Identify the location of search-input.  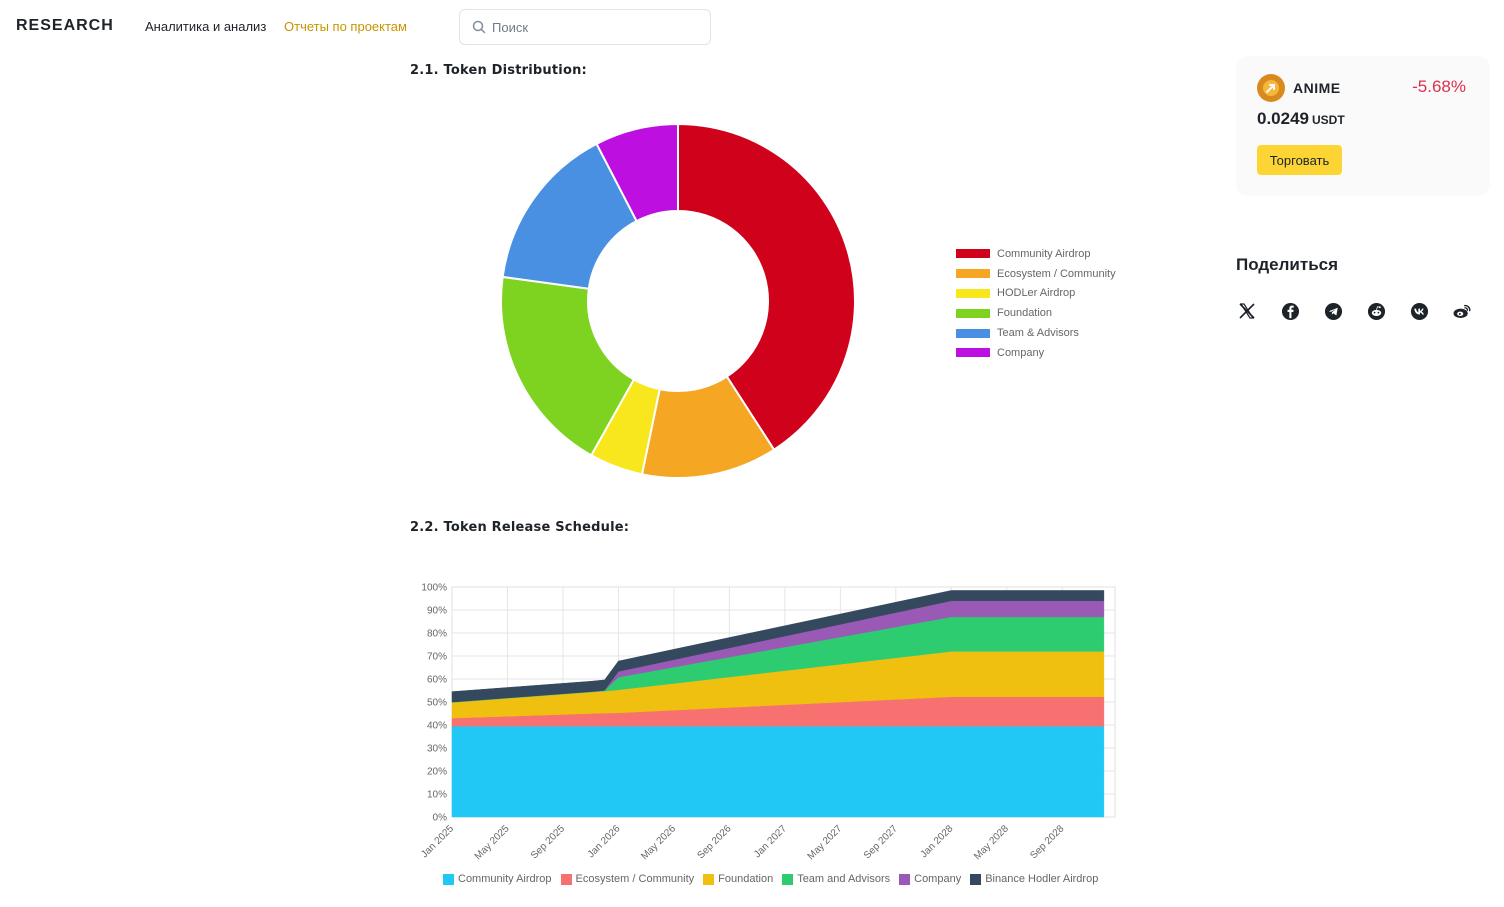
(592, 27).